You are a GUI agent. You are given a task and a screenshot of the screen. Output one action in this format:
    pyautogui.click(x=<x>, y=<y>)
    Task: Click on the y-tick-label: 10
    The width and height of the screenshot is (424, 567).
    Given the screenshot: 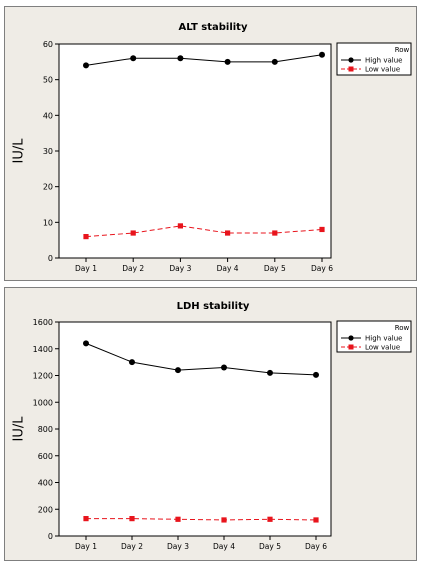 What is the action you would take?
    pyautogui.click(x=48, y=222)
    